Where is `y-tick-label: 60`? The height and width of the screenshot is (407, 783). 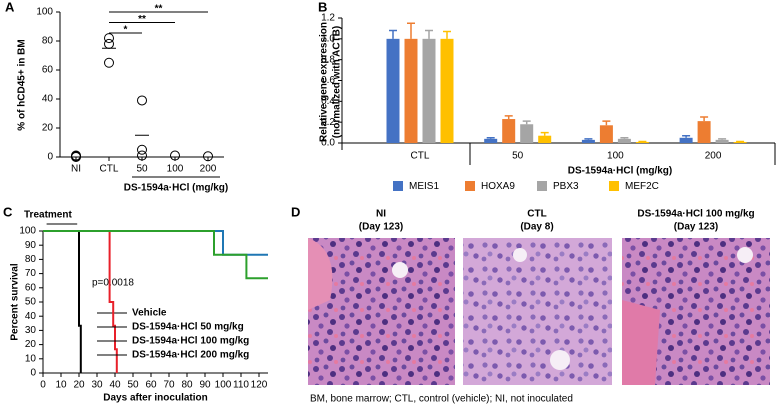 y-tick-label: 60 is located at coordinates (48, 70).